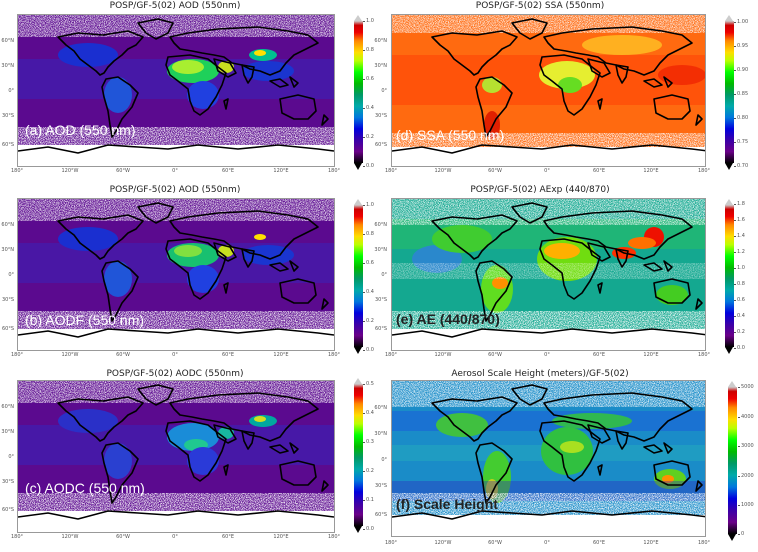  Describe the element at coordinates (368, 21) in the screenshot. I see `colorbar-tick: 1.0` at that location.